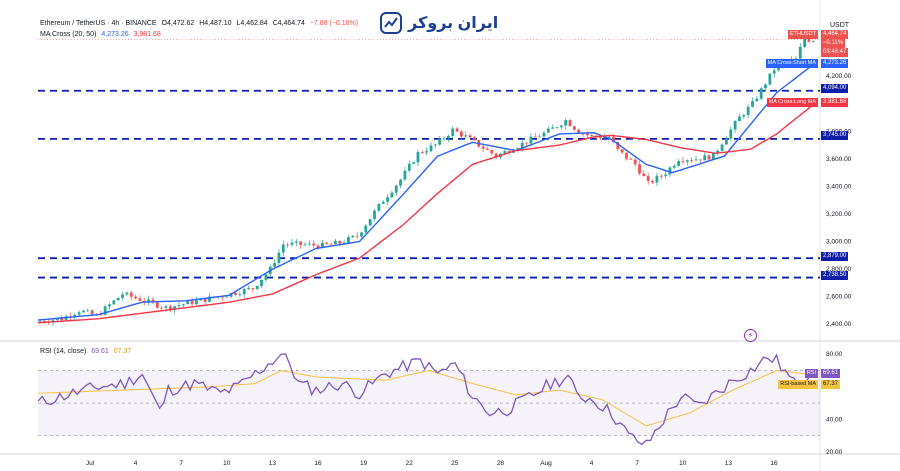 This screenshot has width=900, height=471. Describe the element at coordinates (98, 23) in the screenshot. I see `symbol-title: Ethereum / TetherUS · 4h · BINANCE` at that location.